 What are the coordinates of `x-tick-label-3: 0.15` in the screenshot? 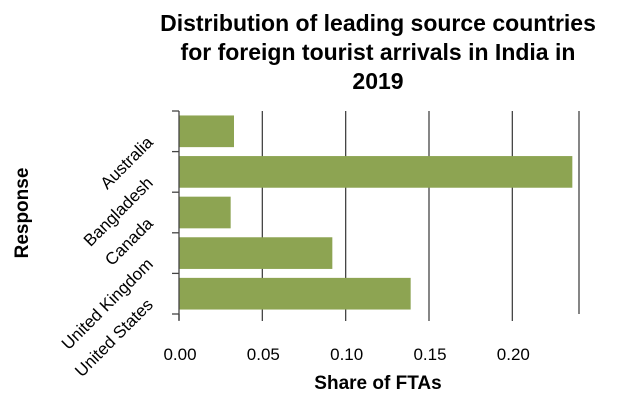 It's located at (429, 354).